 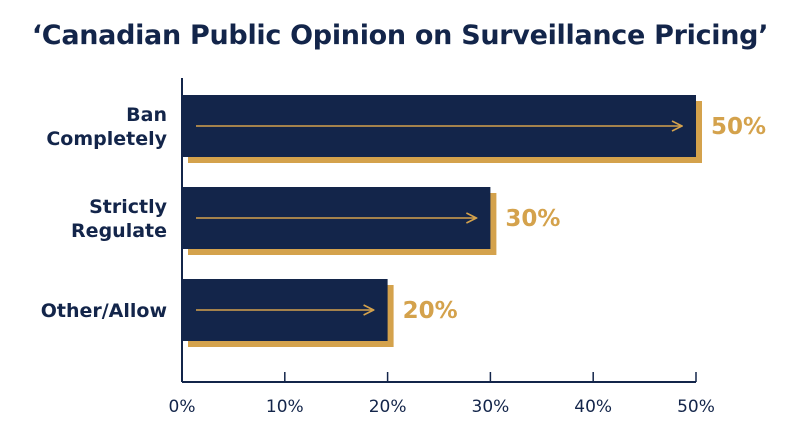 I want to click on x-tick-label: 0%, so click(x=182, y=407).